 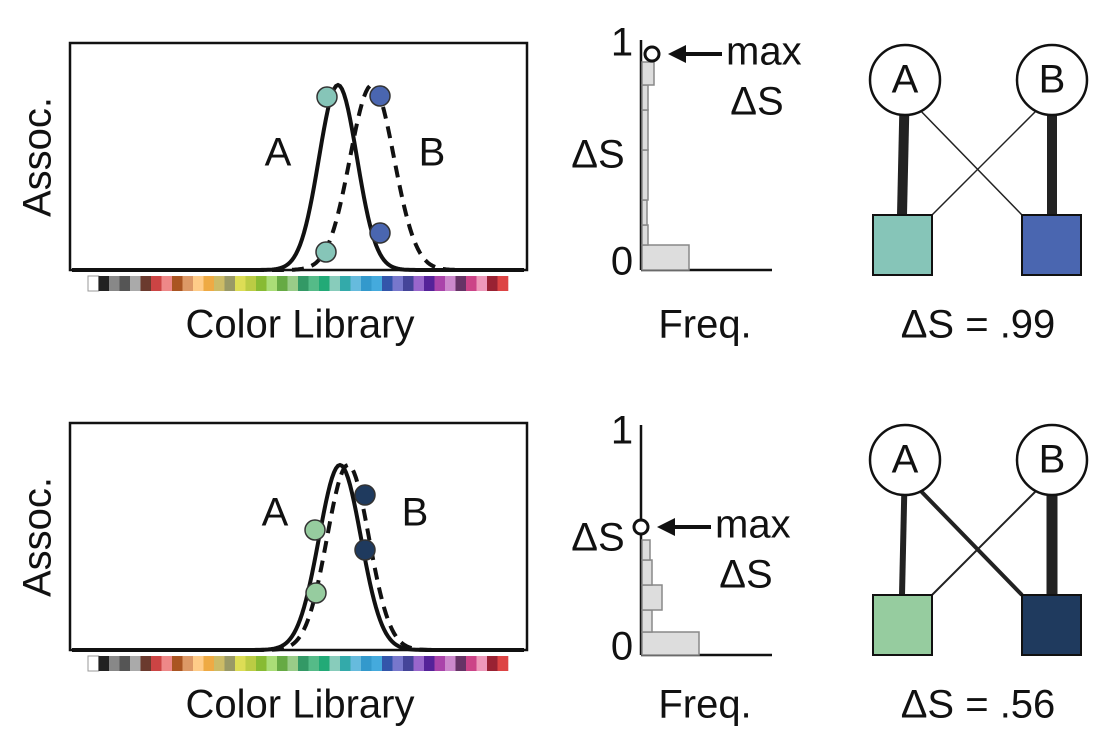 I want to click on curve-label-a: A, so click(x=275, y=513).